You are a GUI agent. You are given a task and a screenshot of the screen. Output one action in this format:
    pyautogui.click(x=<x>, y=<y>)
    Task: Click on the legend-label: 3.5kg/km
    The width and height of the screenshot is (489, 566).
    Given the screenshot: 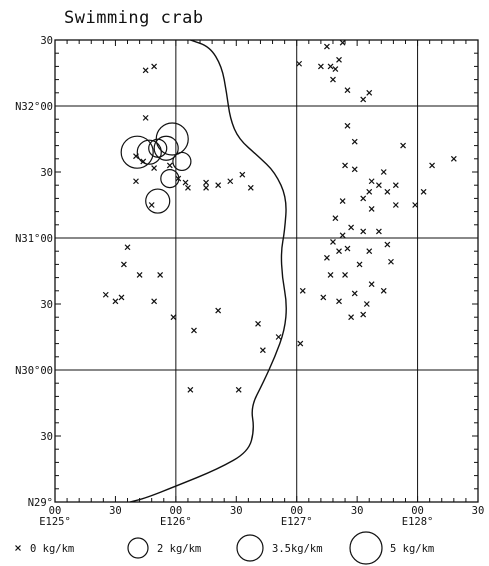 What is the action you would take?
    pyautogui.click(x=297, y=549)
    